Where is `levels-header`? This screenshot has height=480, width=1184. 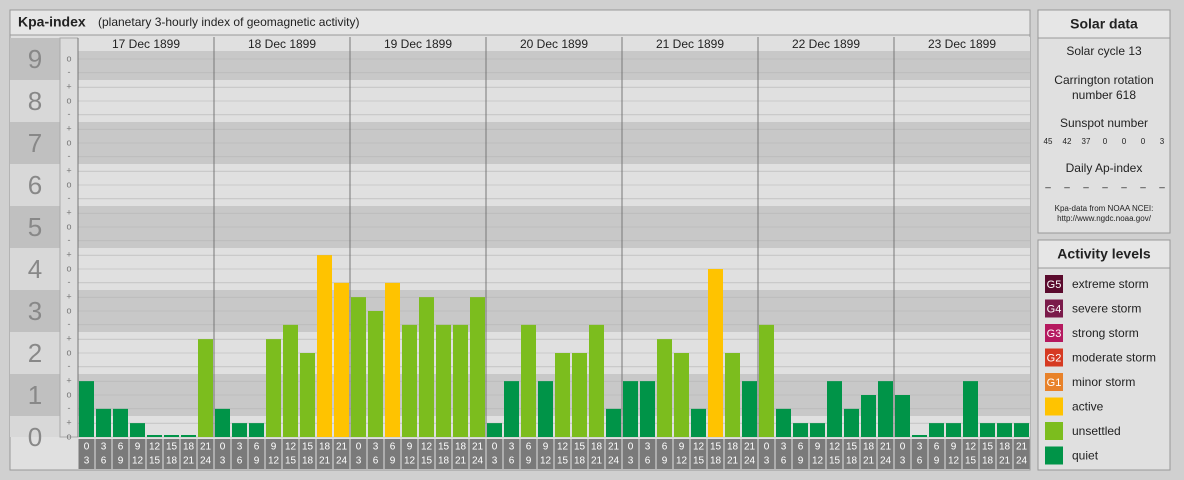
levels-header is located at coordinates (1104, 254).